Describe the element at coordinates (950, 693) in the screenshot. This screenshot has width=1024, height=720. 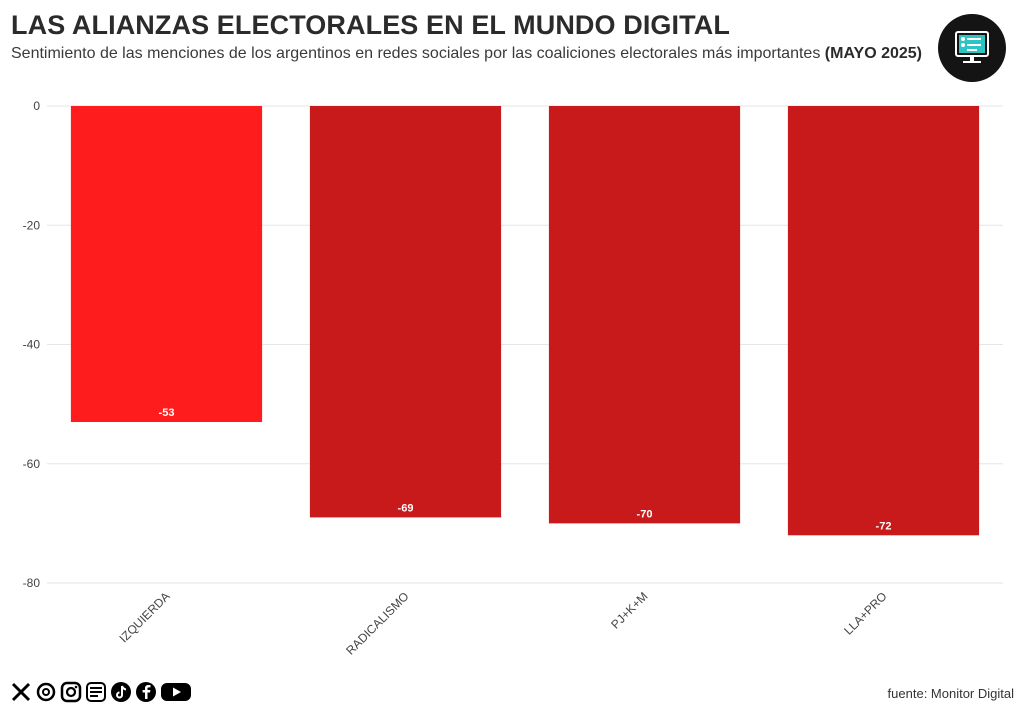
I see `source-note: fuente: Monitor Digital` at that location.